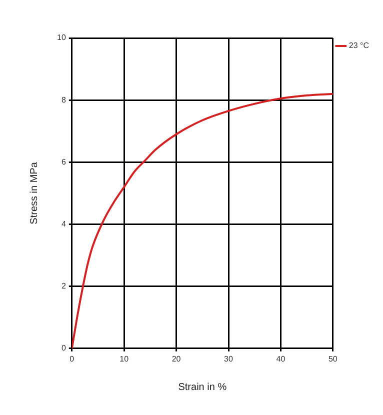  Describe the element at coordinates (63, 286) in the screenshot. I see `y-tick-label: 2` at that location.